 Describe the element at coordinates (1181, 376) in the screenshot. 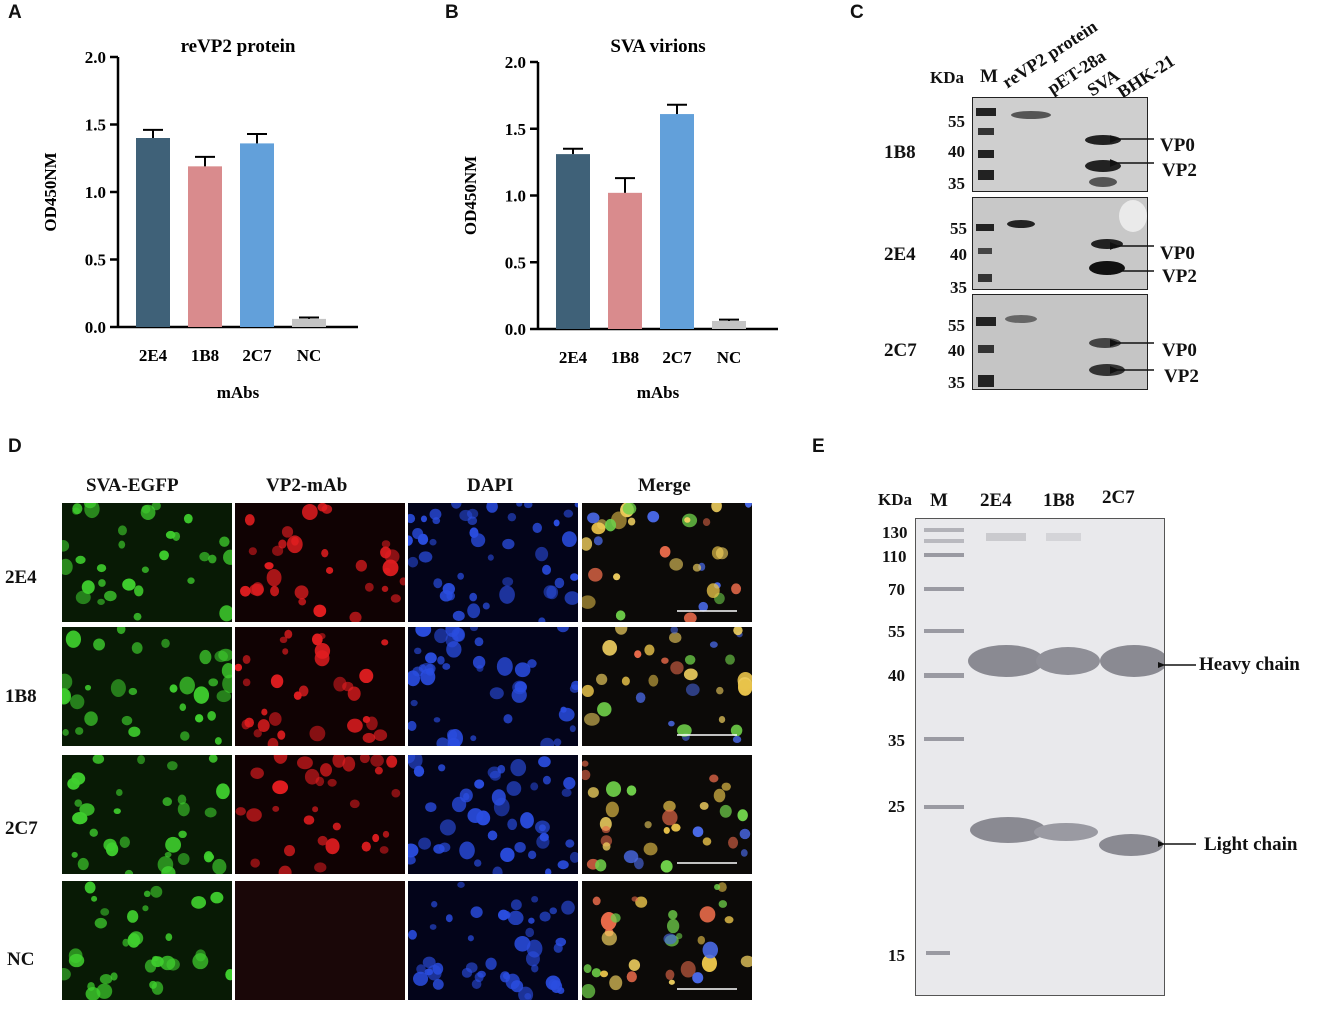

I see `band-label-vp2-3: VP2` at that location.